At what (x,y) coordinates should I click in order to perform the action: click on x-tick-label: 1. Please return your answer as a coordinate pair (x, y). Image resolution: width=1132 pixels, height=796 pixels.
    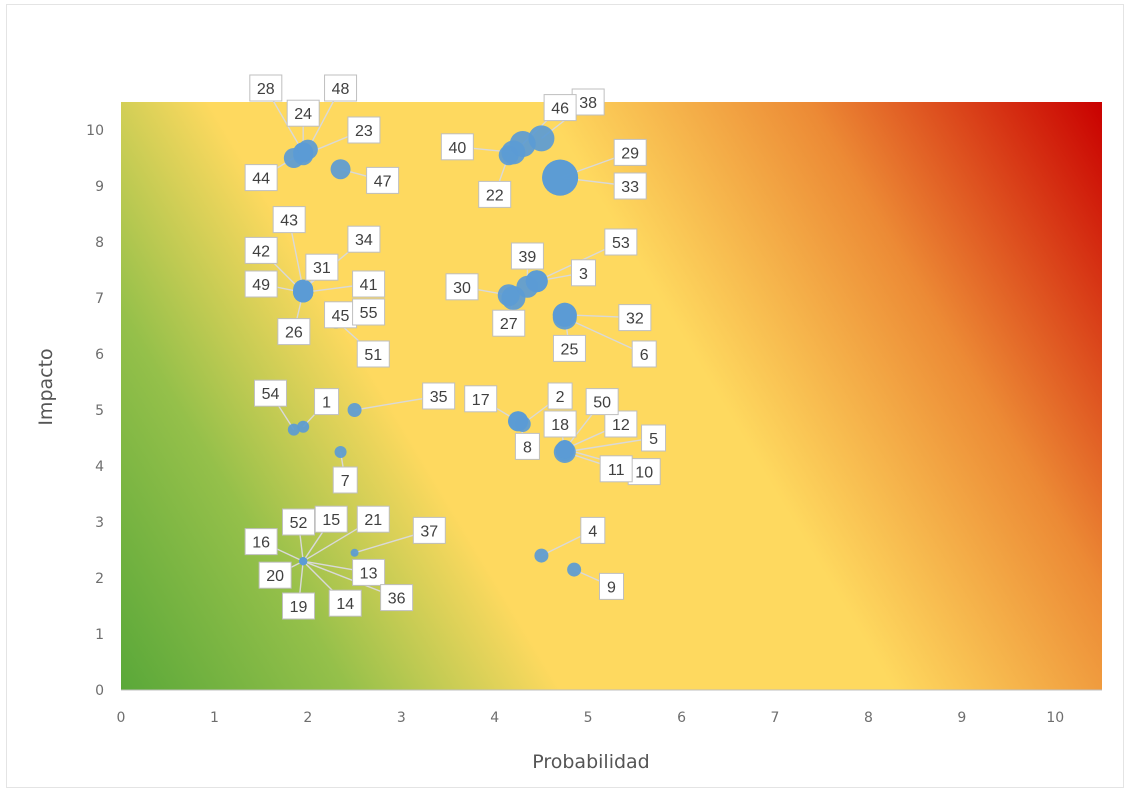
    Looking at the image, I should click on (214, 718).